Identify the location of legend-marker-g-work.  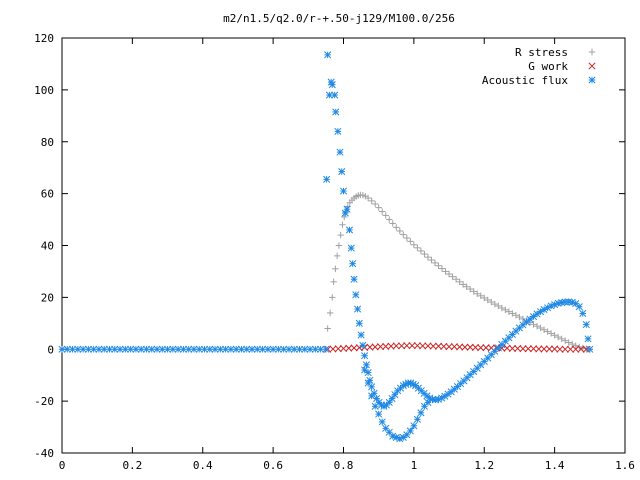
(592, 66).